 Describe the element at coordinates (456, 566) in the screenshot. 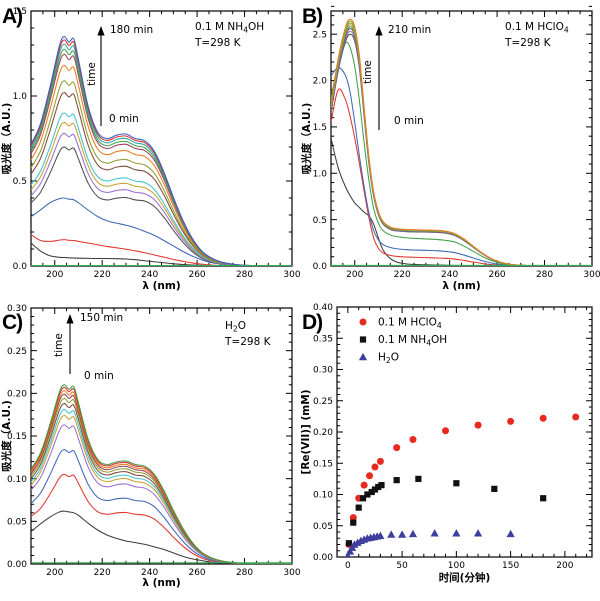

I see `x-tick-label: 100` at that location.